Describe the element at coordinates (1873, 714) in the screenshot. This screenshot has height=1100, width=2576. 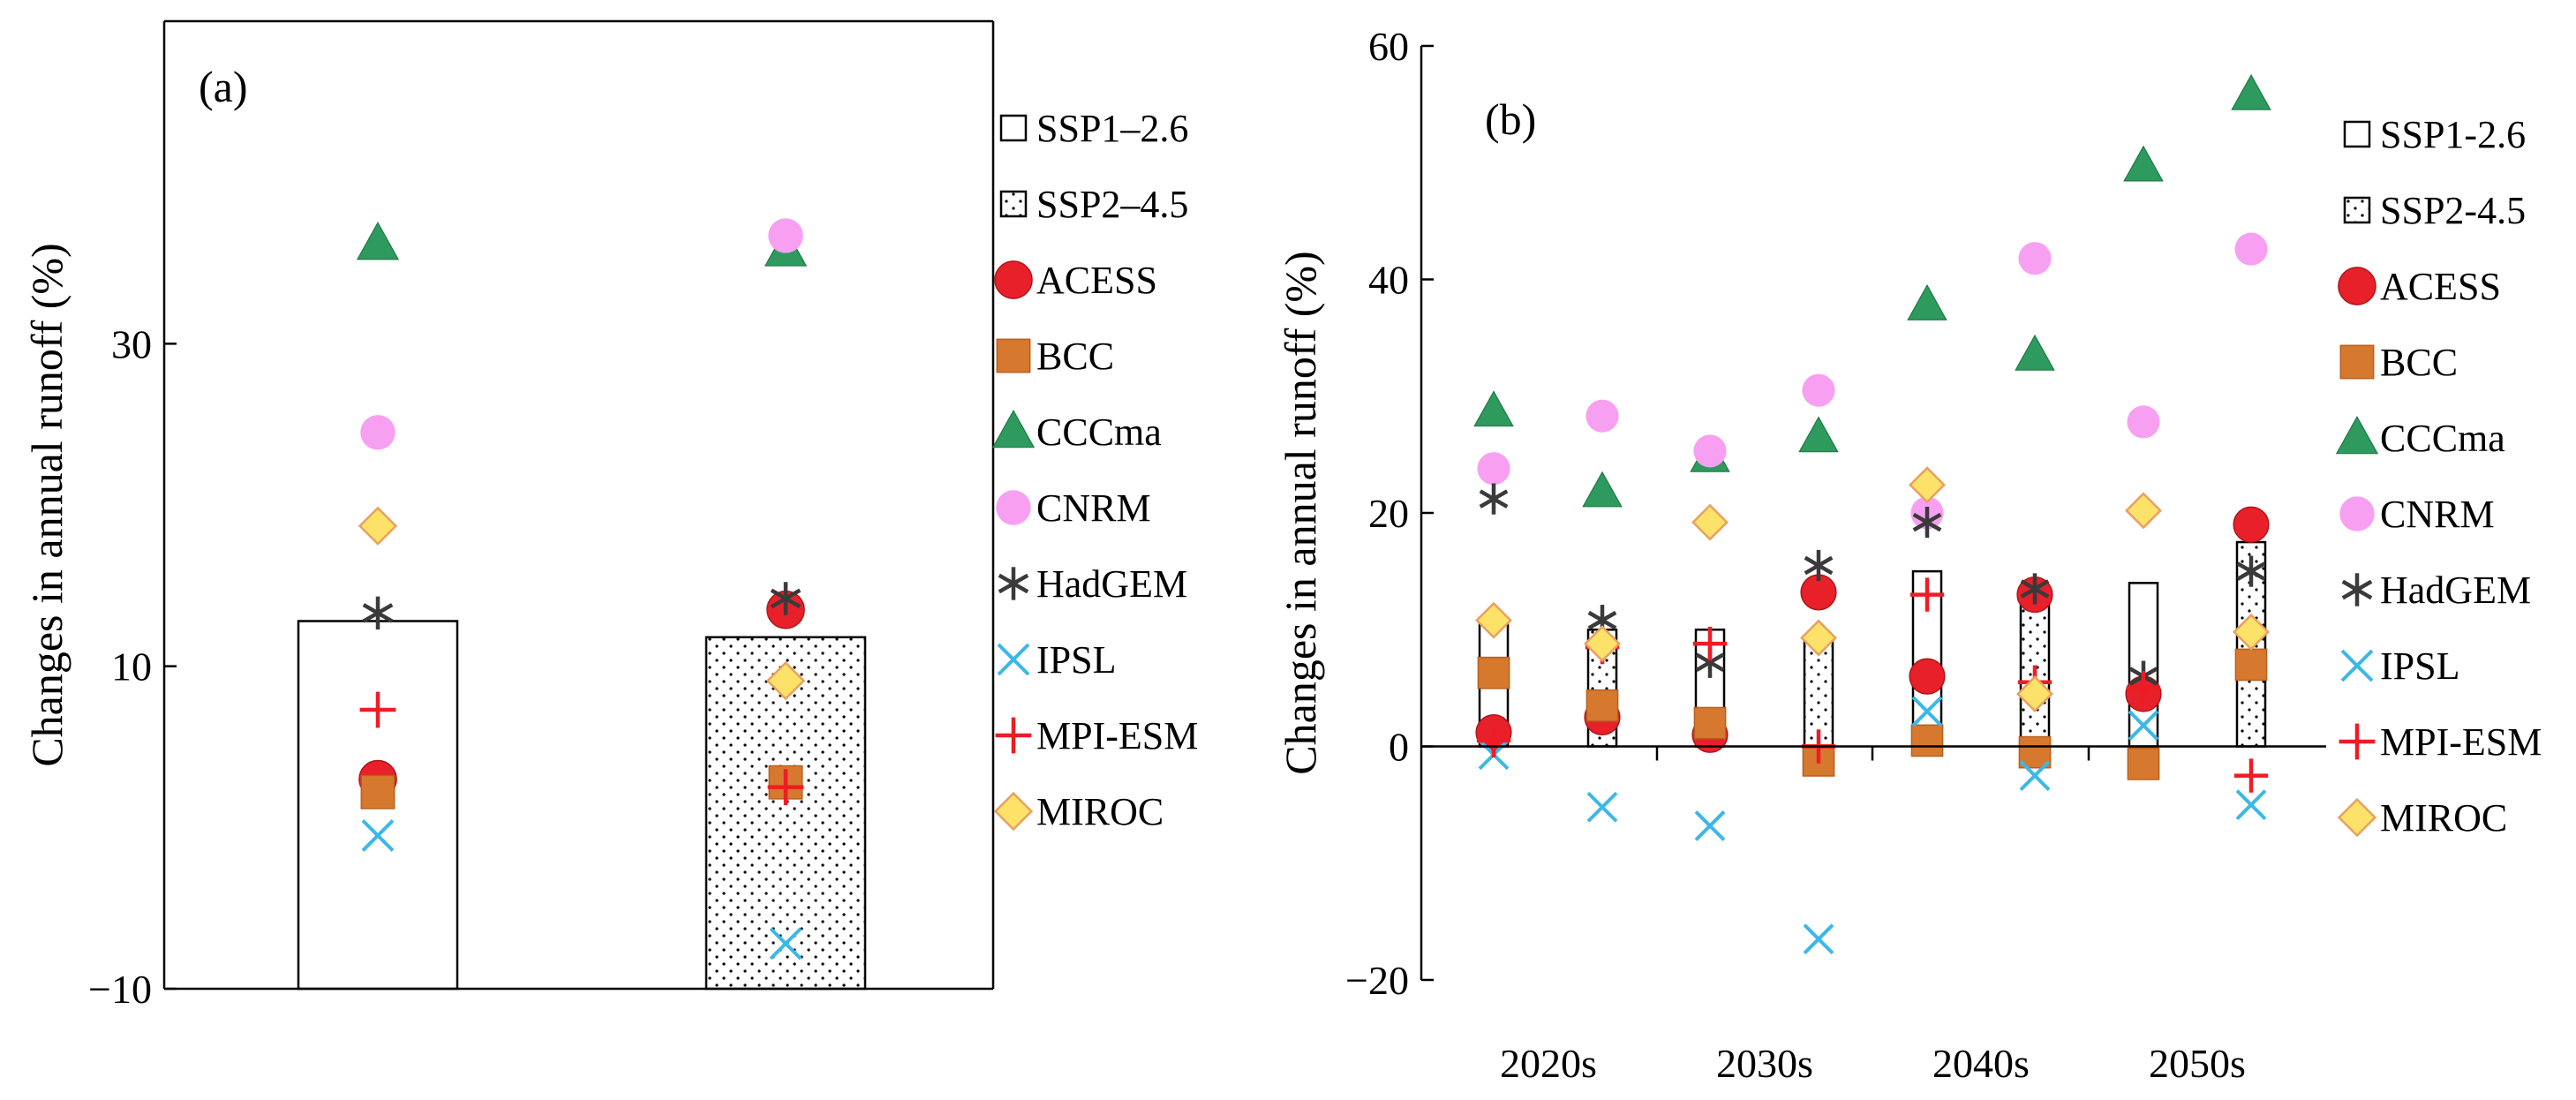
I see `series-bcc` at that location.